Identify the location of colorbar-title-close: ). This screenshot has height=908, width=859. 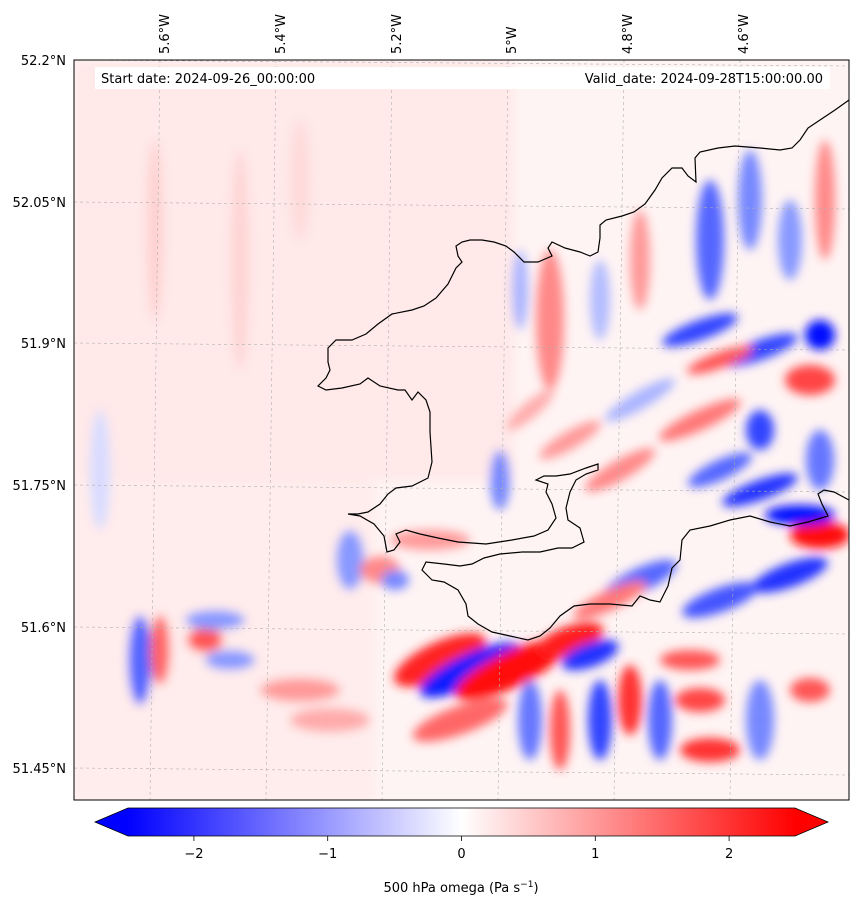
(535, 888).